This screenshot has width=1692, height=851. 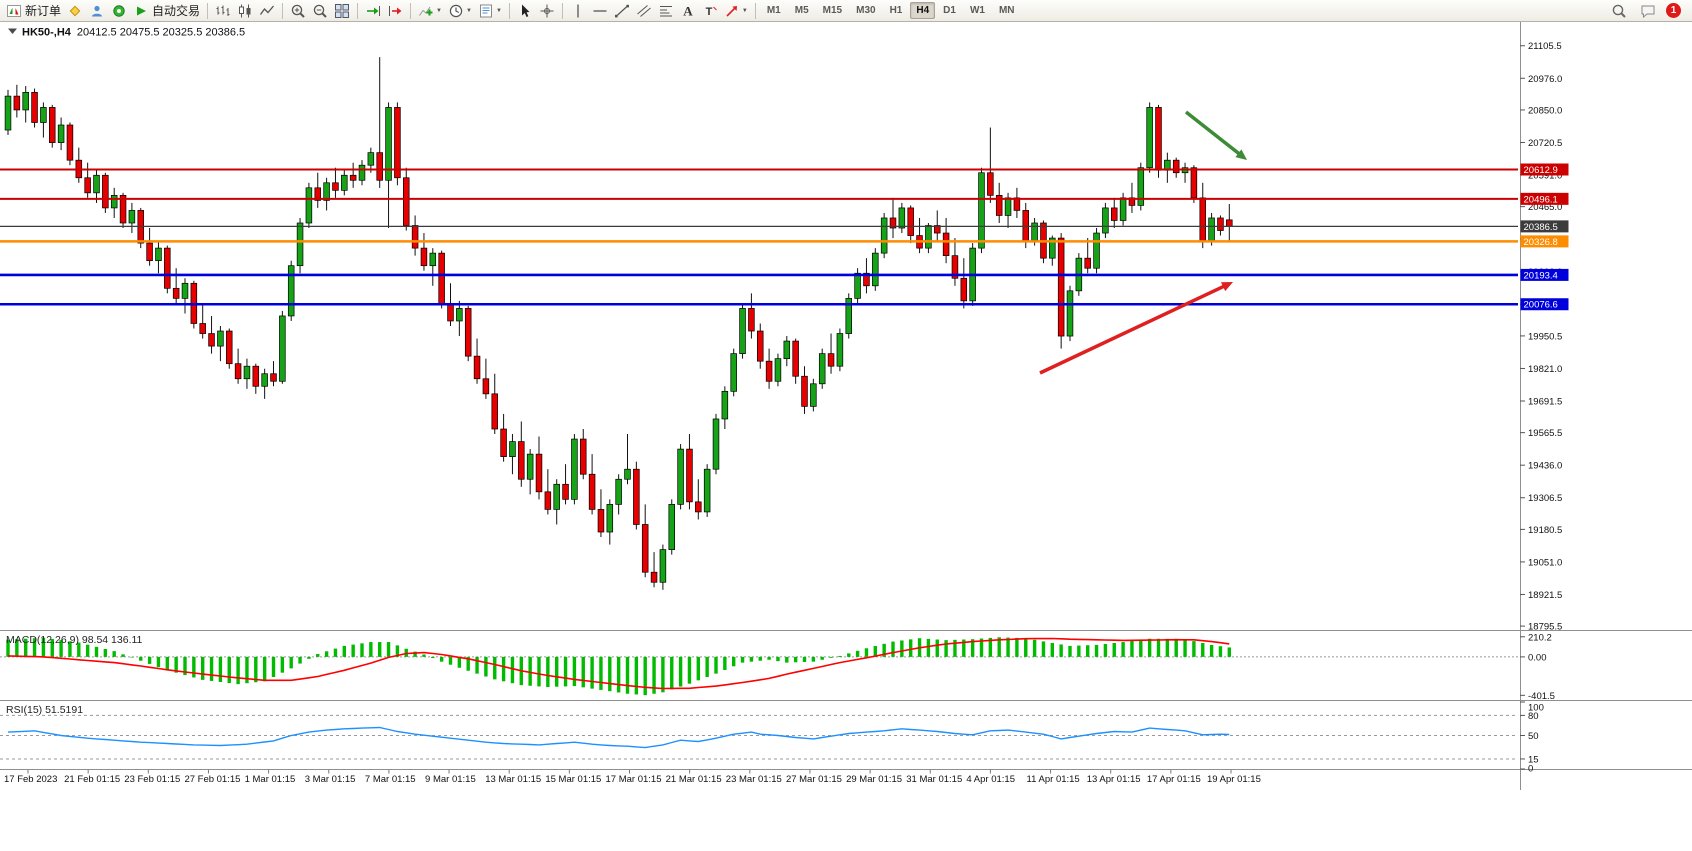 What do you see at coordinates (1134, 328) in the screenshot?
I see `red-arrow-annotation` at bounding box center [1134, 328].